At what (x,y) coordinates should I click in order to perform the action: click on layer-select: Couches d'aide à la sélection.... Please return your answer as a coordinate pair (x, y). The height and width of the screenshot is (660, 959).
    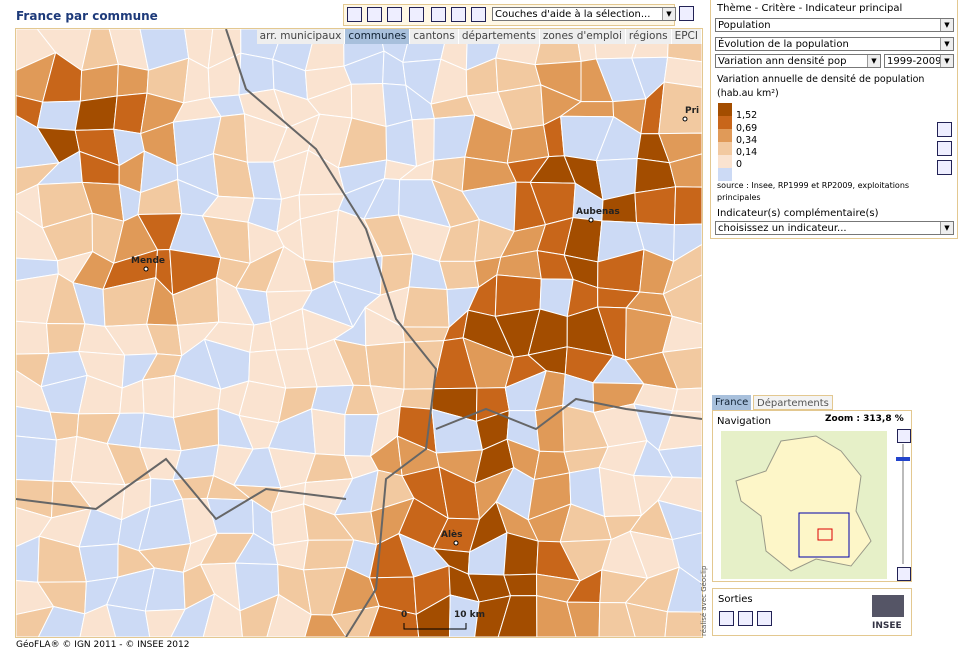
    Looking at the image, I should click on (584, 14).